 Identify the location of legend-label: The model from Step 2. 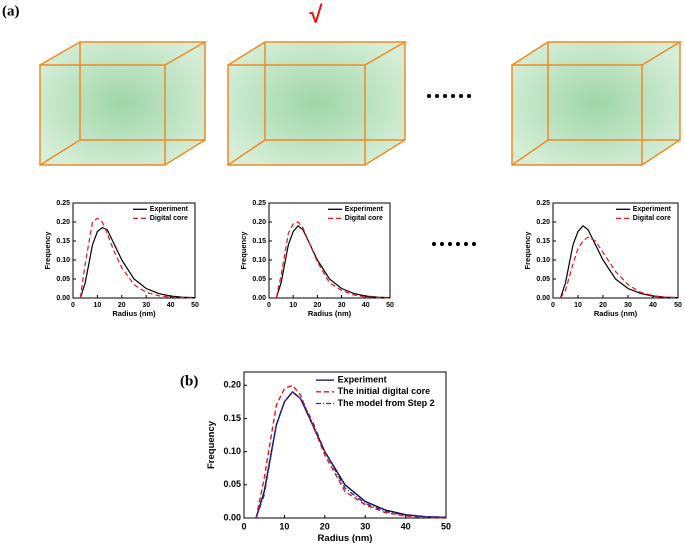
(386, 403).